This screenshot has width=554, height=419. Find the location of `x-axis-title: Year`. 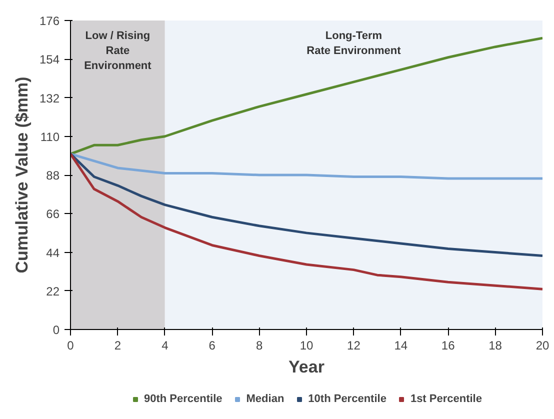

x-axis-title: Year is located at coordinates (306, 367).